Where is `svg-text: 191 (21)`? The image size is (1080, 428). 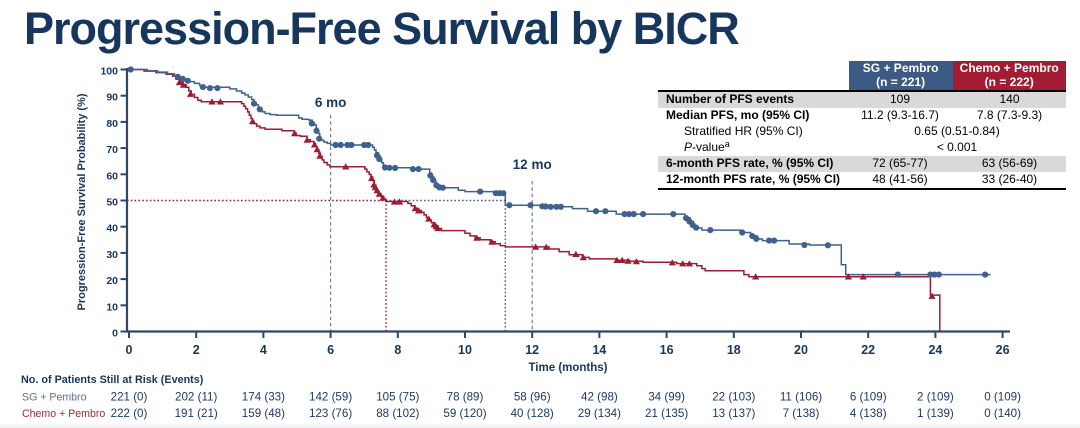
svg-text: 191 (21) is located at coordinates (196, 413).